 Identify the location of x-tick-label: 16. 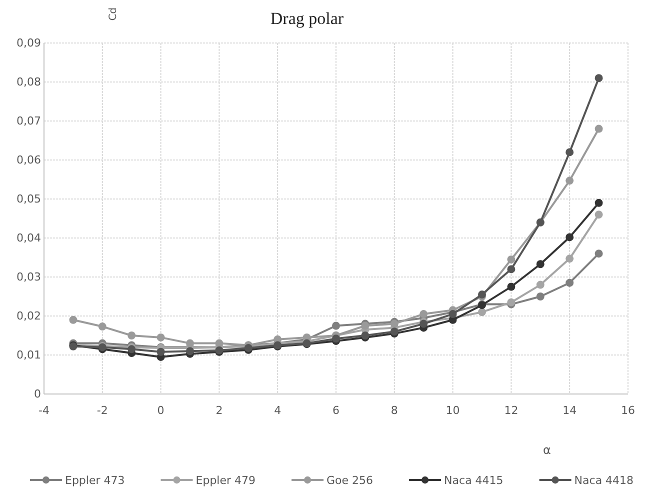
(628, 410).